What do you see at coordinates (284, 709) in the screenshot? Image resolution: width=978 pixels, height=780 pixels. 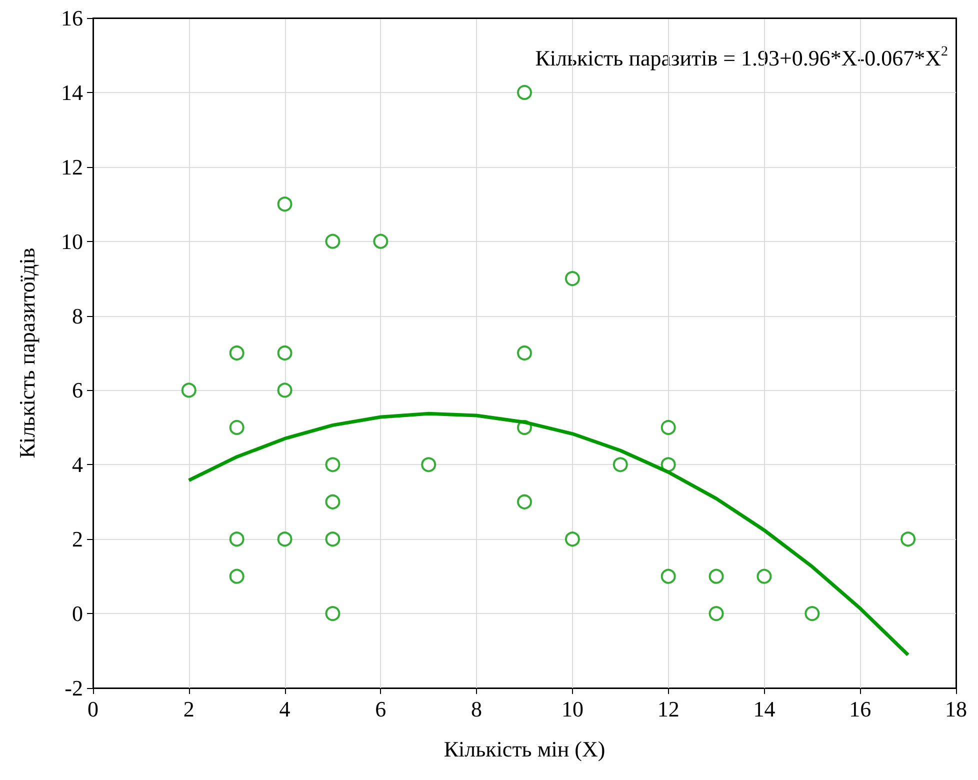 I see `x-tick-label: 4` at bounding box center [284, 709].